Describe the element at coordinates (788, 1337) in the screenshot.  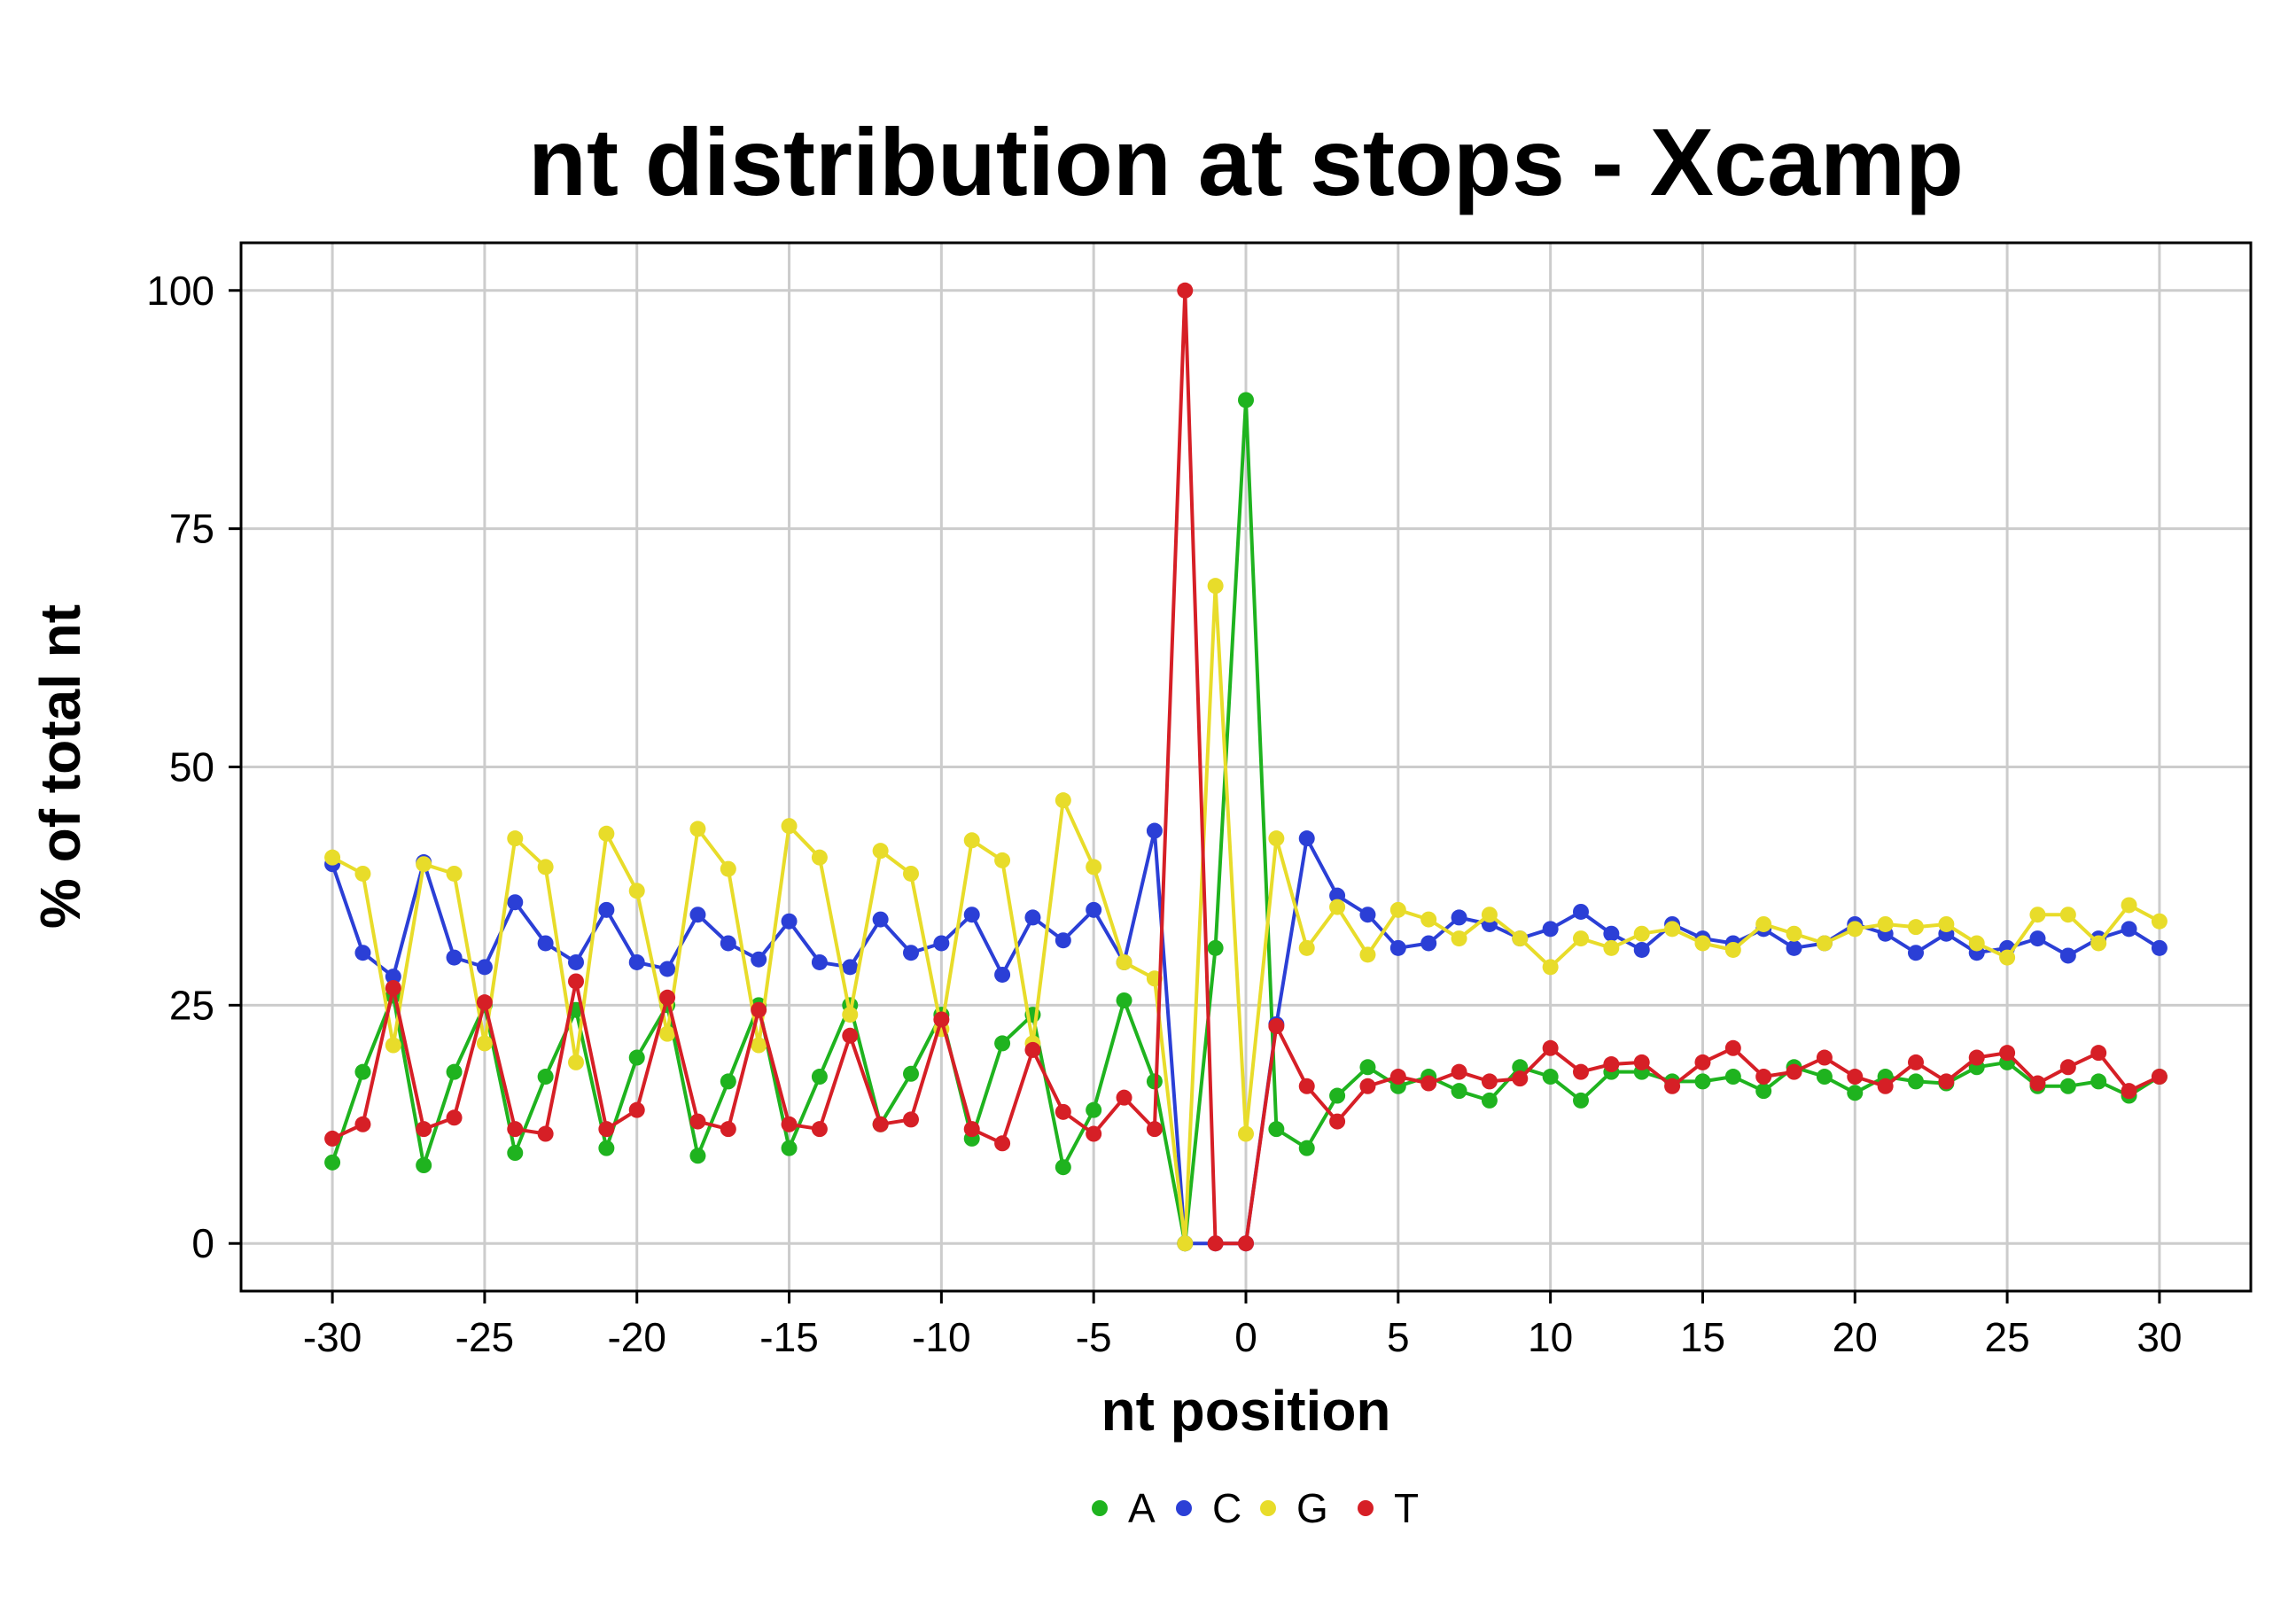
I see `x-tick-label: -15` at that location.